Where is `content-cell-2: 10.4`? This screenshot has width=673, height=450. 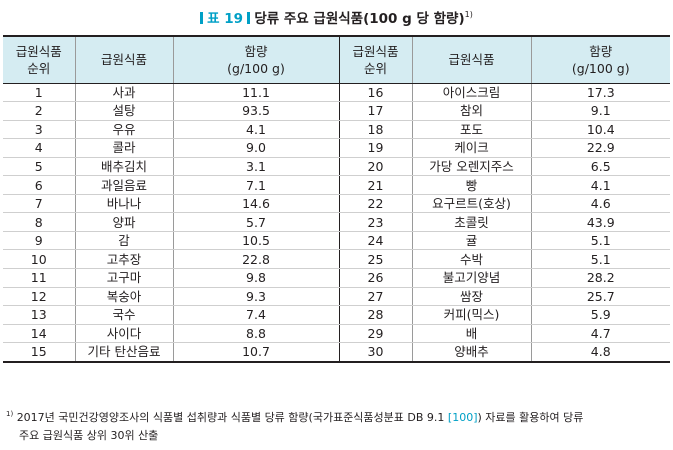 content-cell-2: 10.4 is located at coordinates (600, 130).